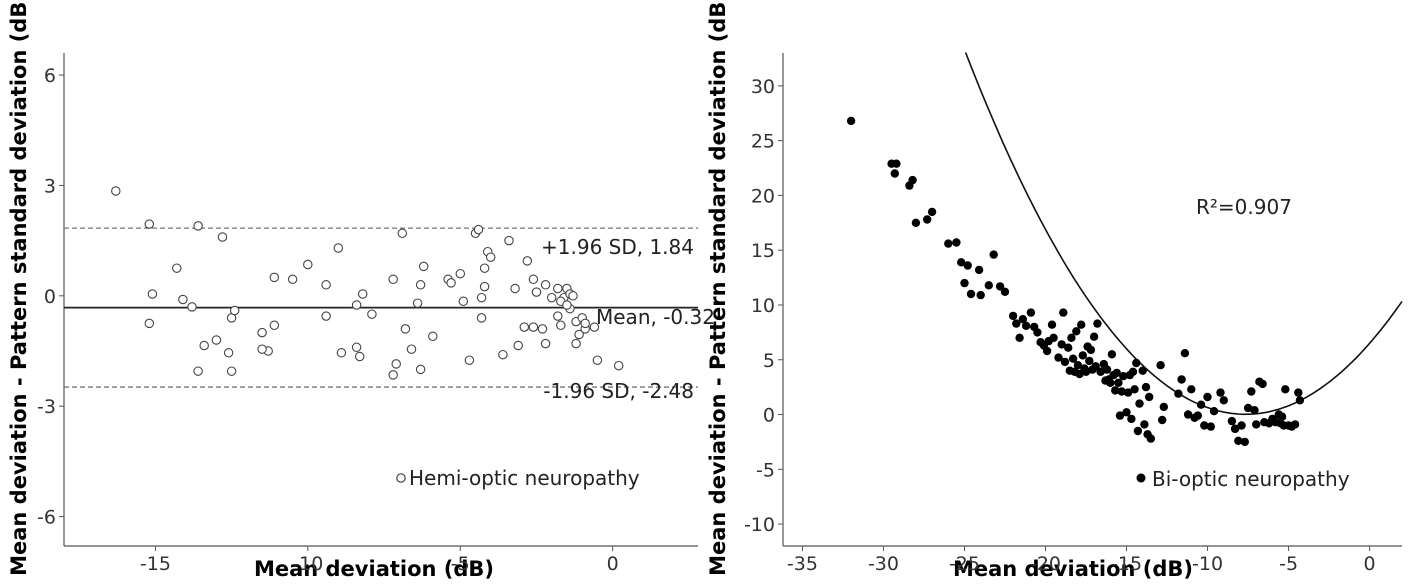  What do you see at coordinates (883, 564) in the screenshot?
I see `x-tick-label: -30` at bounding box center [883, 564].